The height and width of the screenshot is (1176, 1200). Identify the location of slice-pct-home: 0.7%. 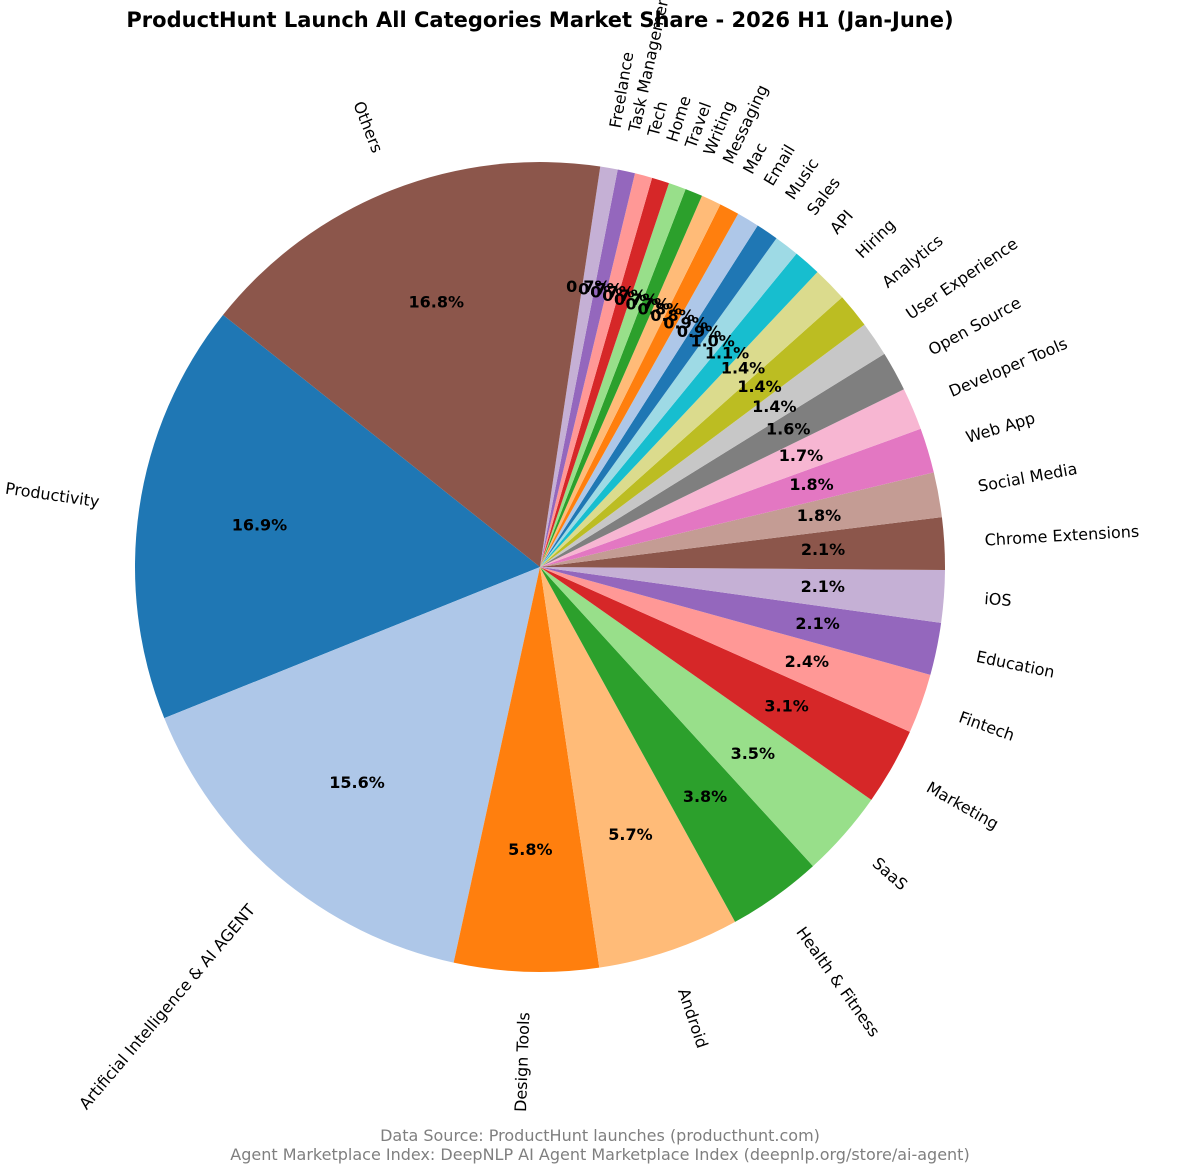
(624, 295).